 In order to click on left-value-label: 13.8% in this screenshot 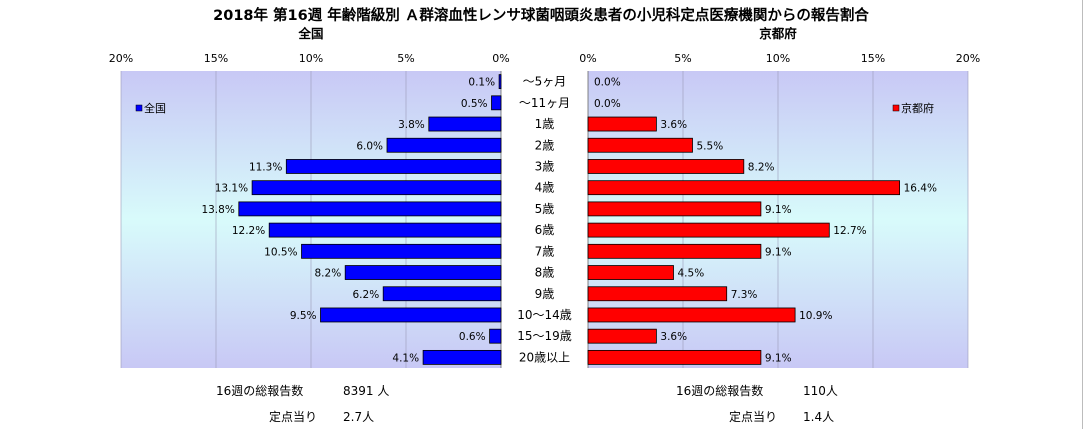, I will do `click(217, 210)`.